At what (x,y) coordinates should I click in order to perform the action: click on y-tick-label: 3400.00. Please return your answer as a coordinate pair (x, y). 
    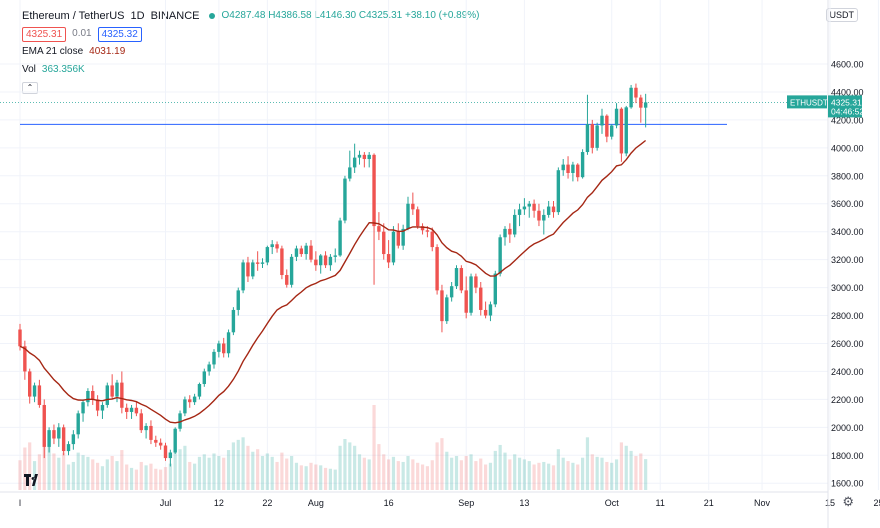
    Looking at the image, I should click on (847, 232).